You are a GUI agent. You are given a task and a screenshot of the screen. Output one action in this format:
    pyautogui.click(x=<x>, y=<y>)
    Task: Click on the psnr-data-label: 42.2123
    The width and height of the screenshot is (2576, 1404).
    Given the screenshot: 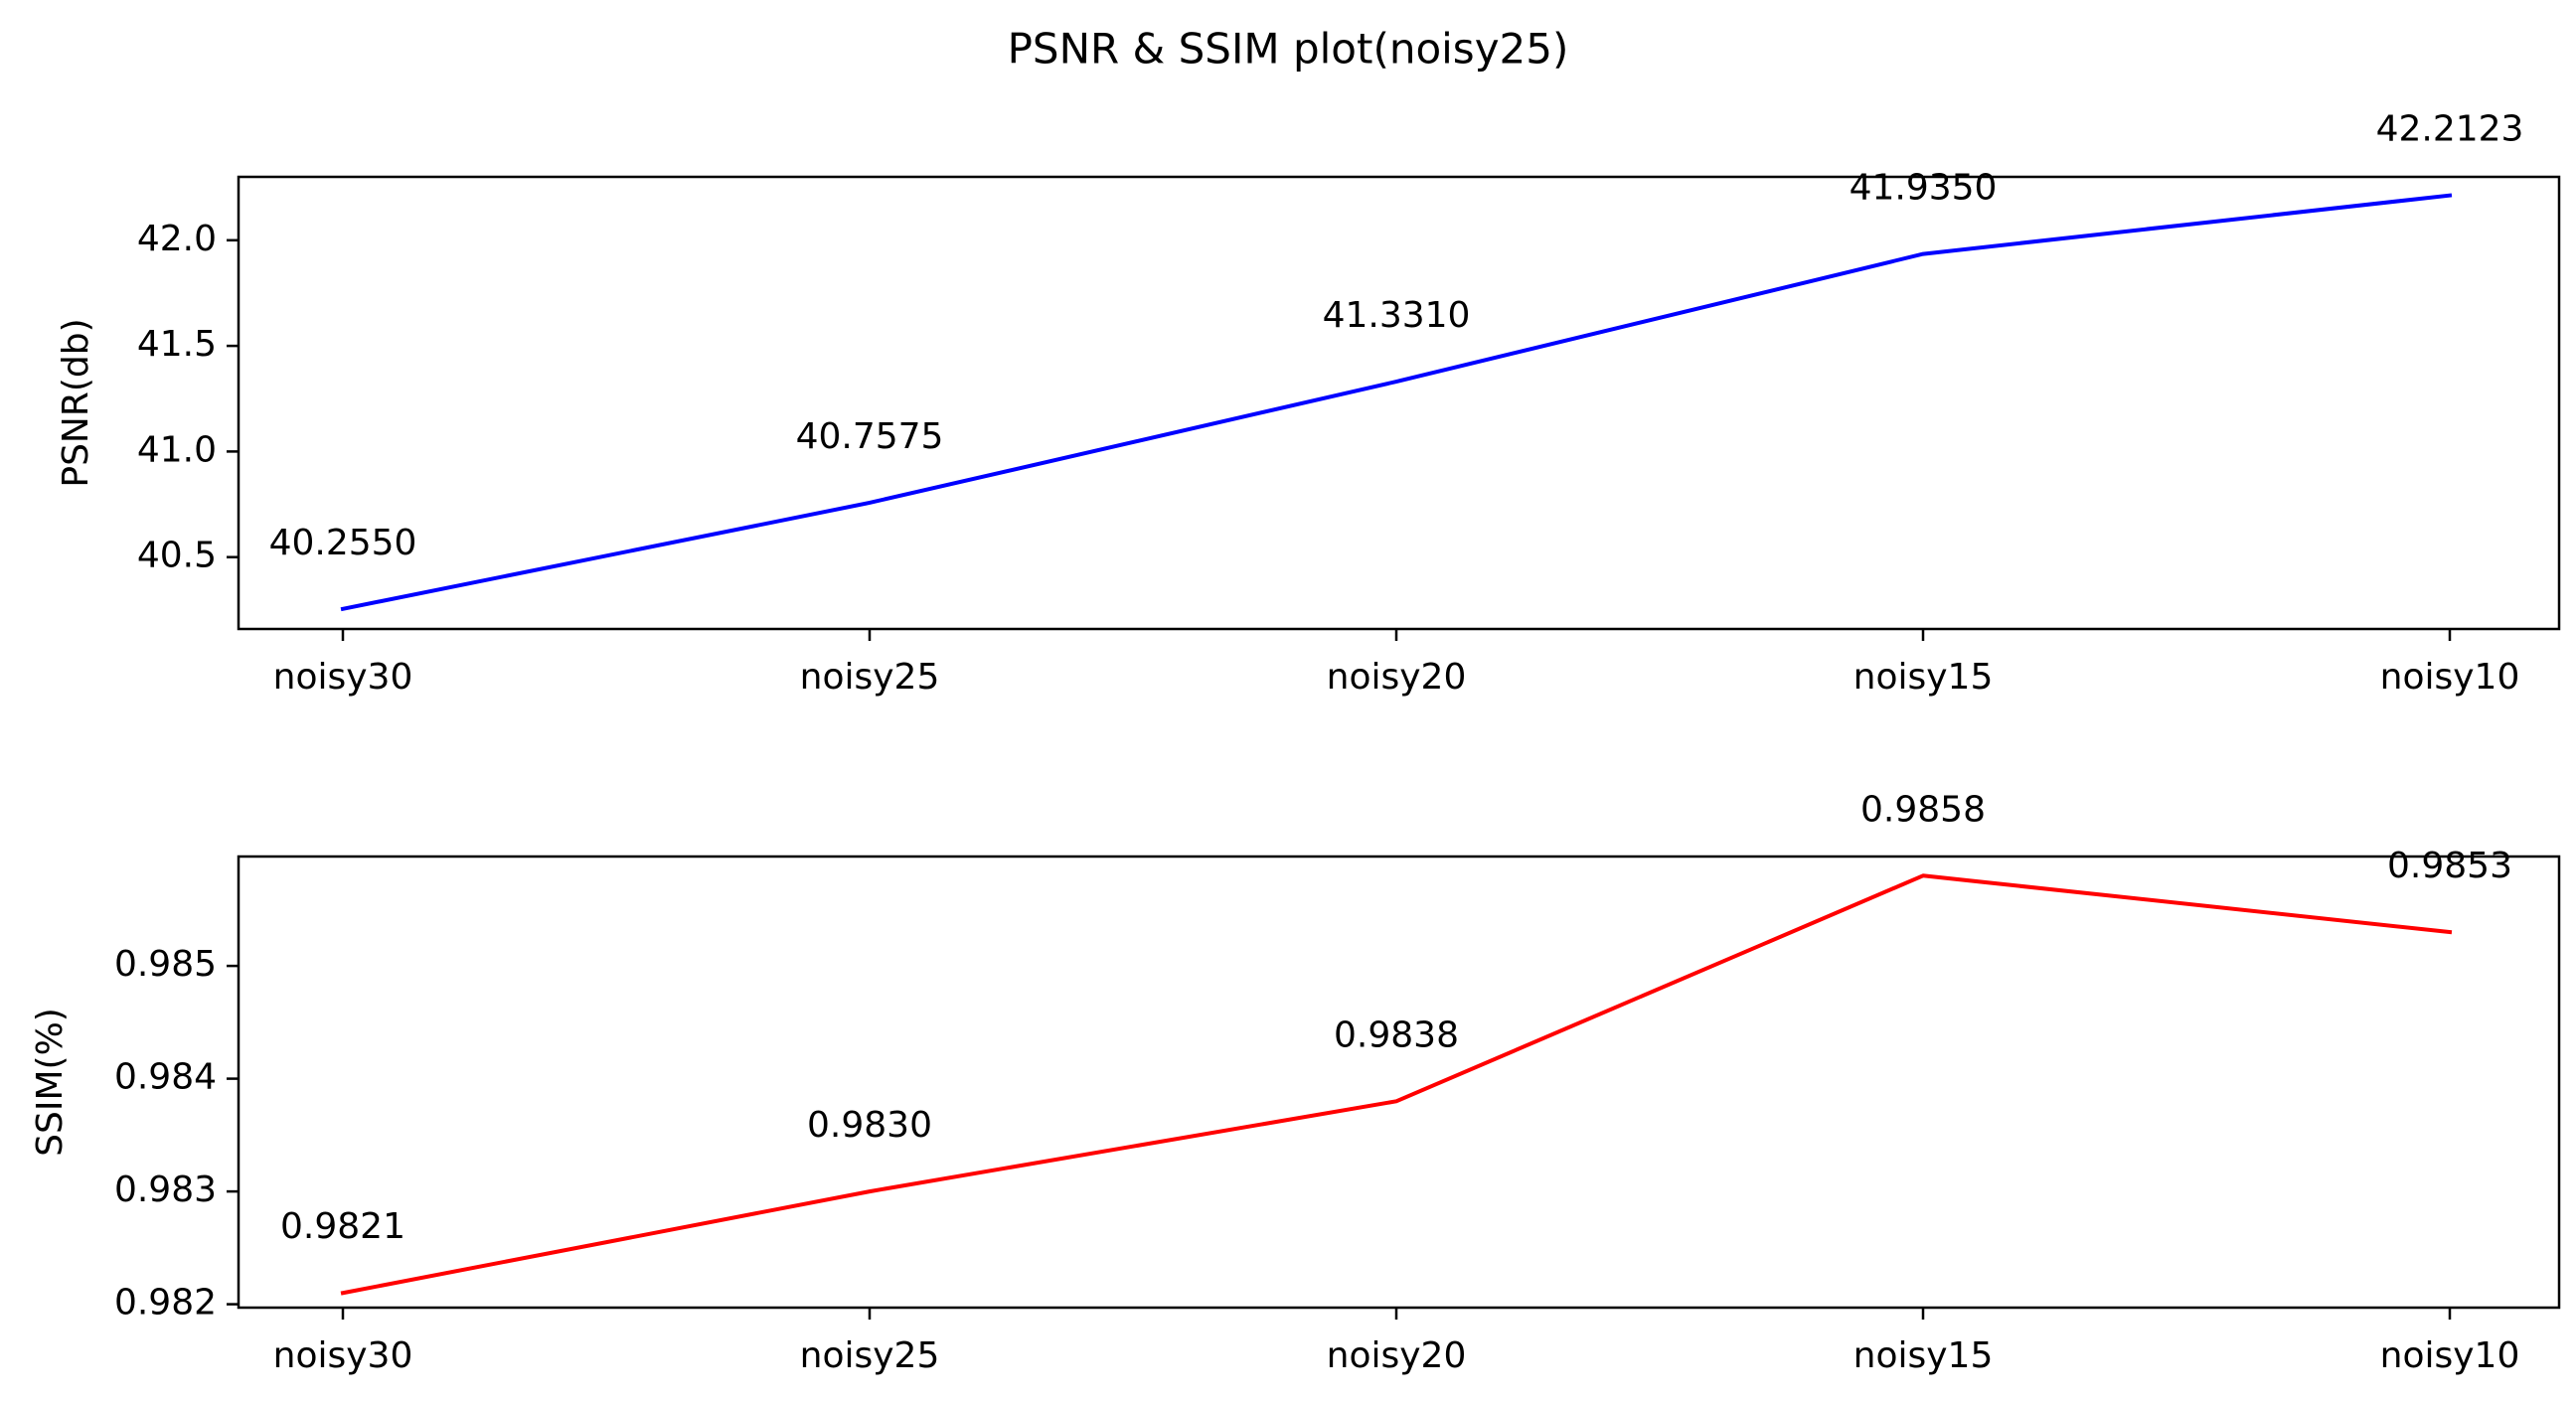 What is the action you would take?
    pyautogui.click(x=2450, y=129)
    